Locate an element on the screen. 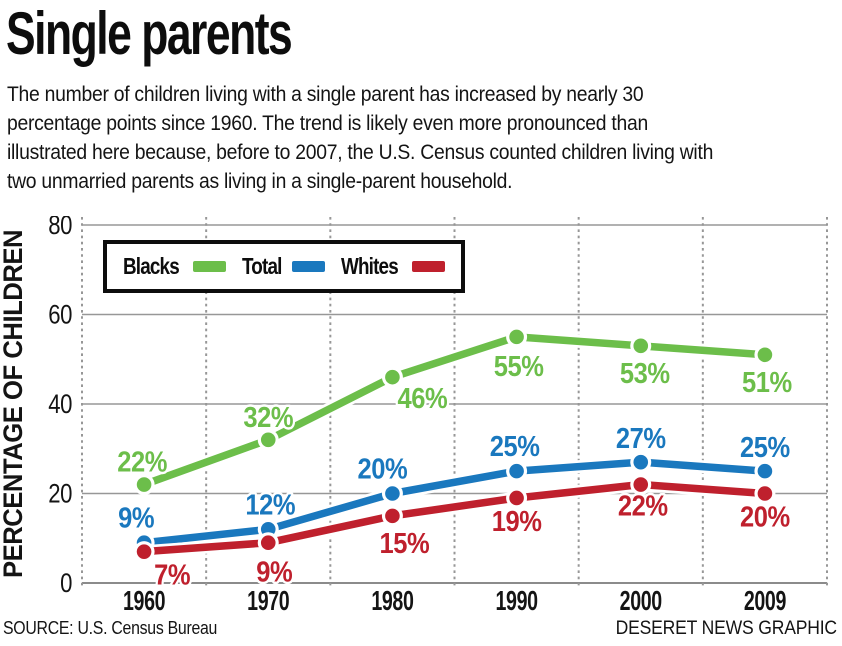 The image size is (842, 646). svg-text: 55% is located at coordinates (519, 365).